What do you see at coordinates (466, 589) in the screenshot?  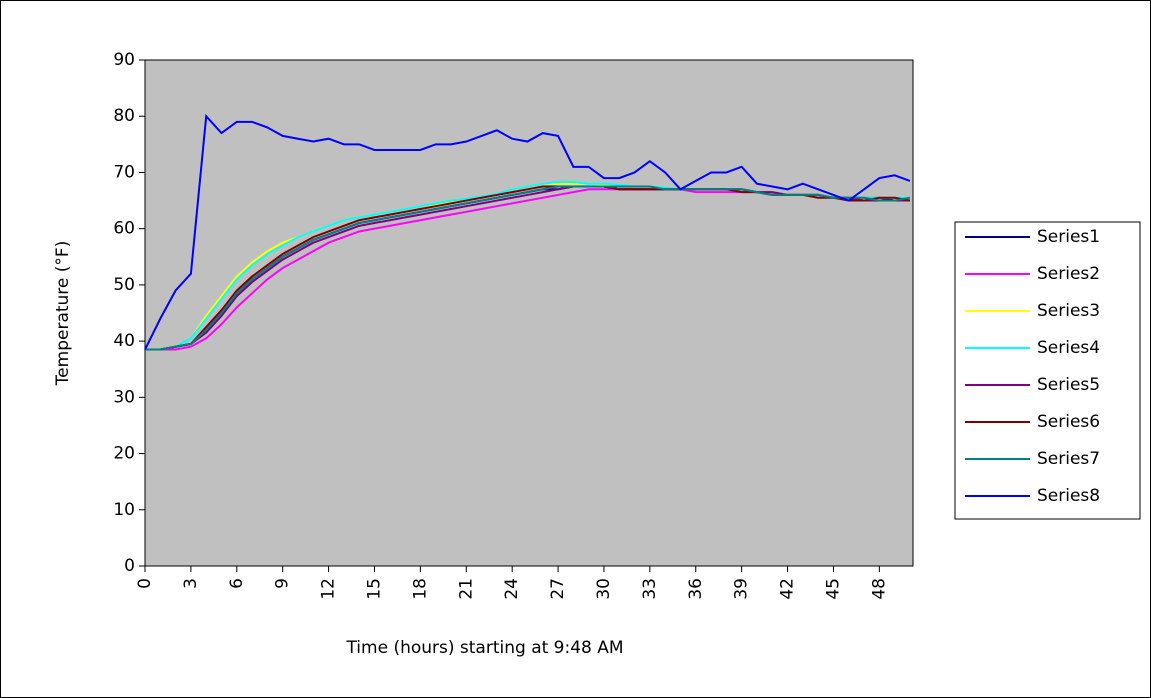 I see `x-tick-label: 21` at bounding box center [466, 589].